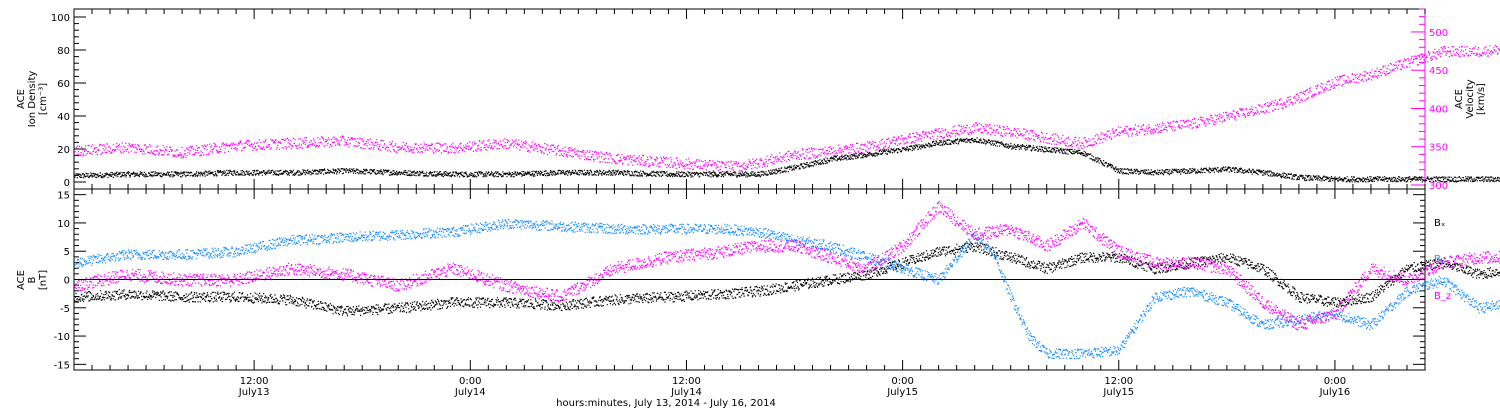  What do you see at coordinates (1470, 98) in the screenshot?
I see `top-ylabel-right-2: Velocity` at bounding box center [1470, 98].